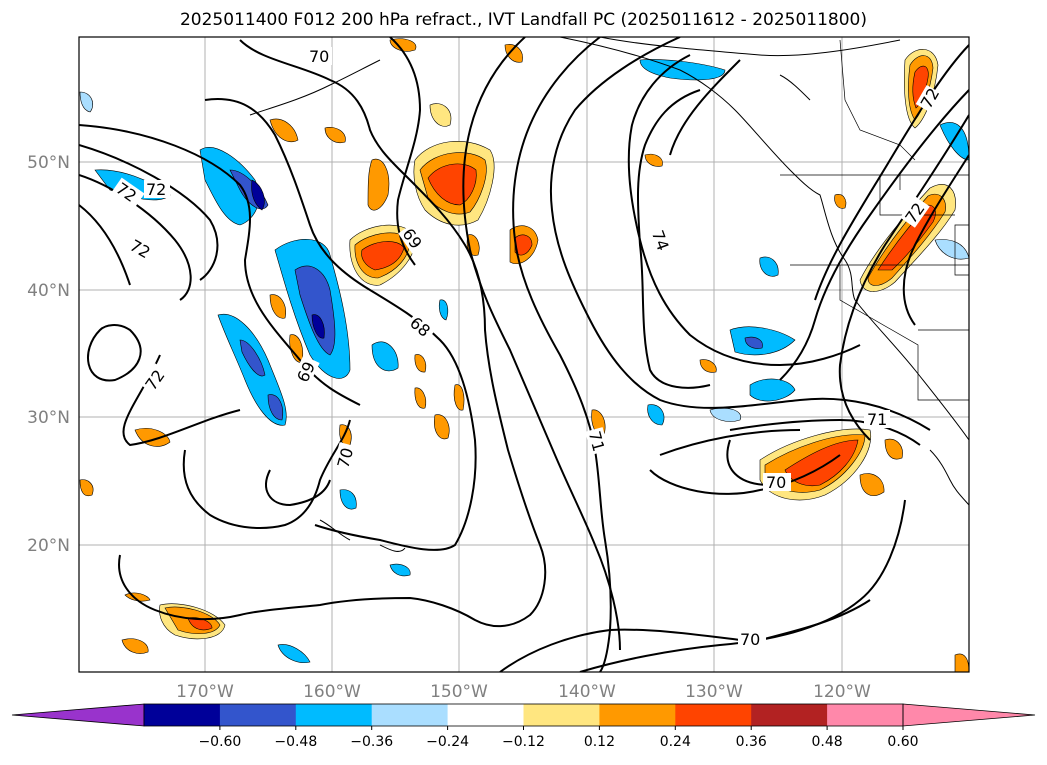  What do you see at coordinates (827, 742) in the screenshot?
I see `colorbar-tick-label: 0.48` at bounding box center [827, 742].